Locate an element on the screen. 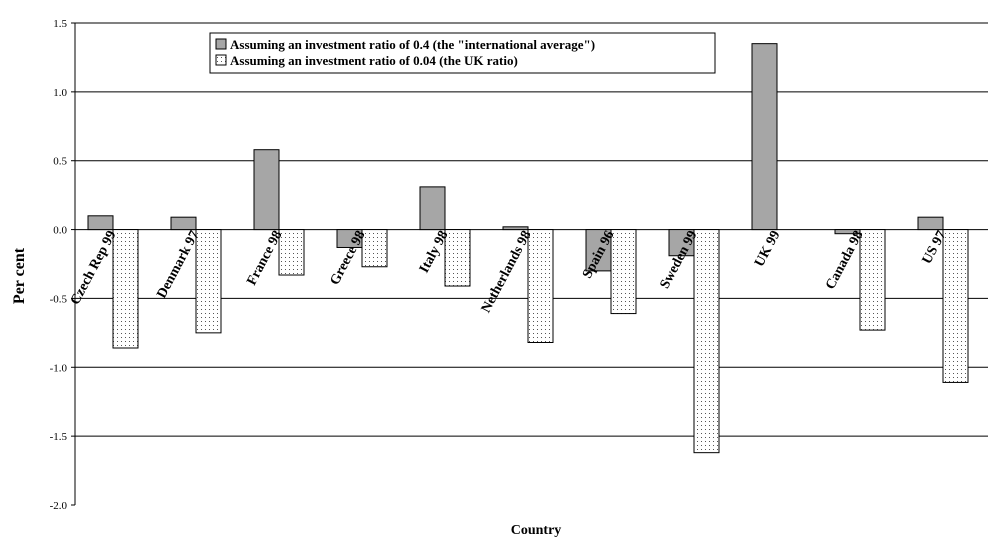 The width and height of the screenshot is (988, 538). category-label: Denmark 97 is located at coordinates (178, 264).